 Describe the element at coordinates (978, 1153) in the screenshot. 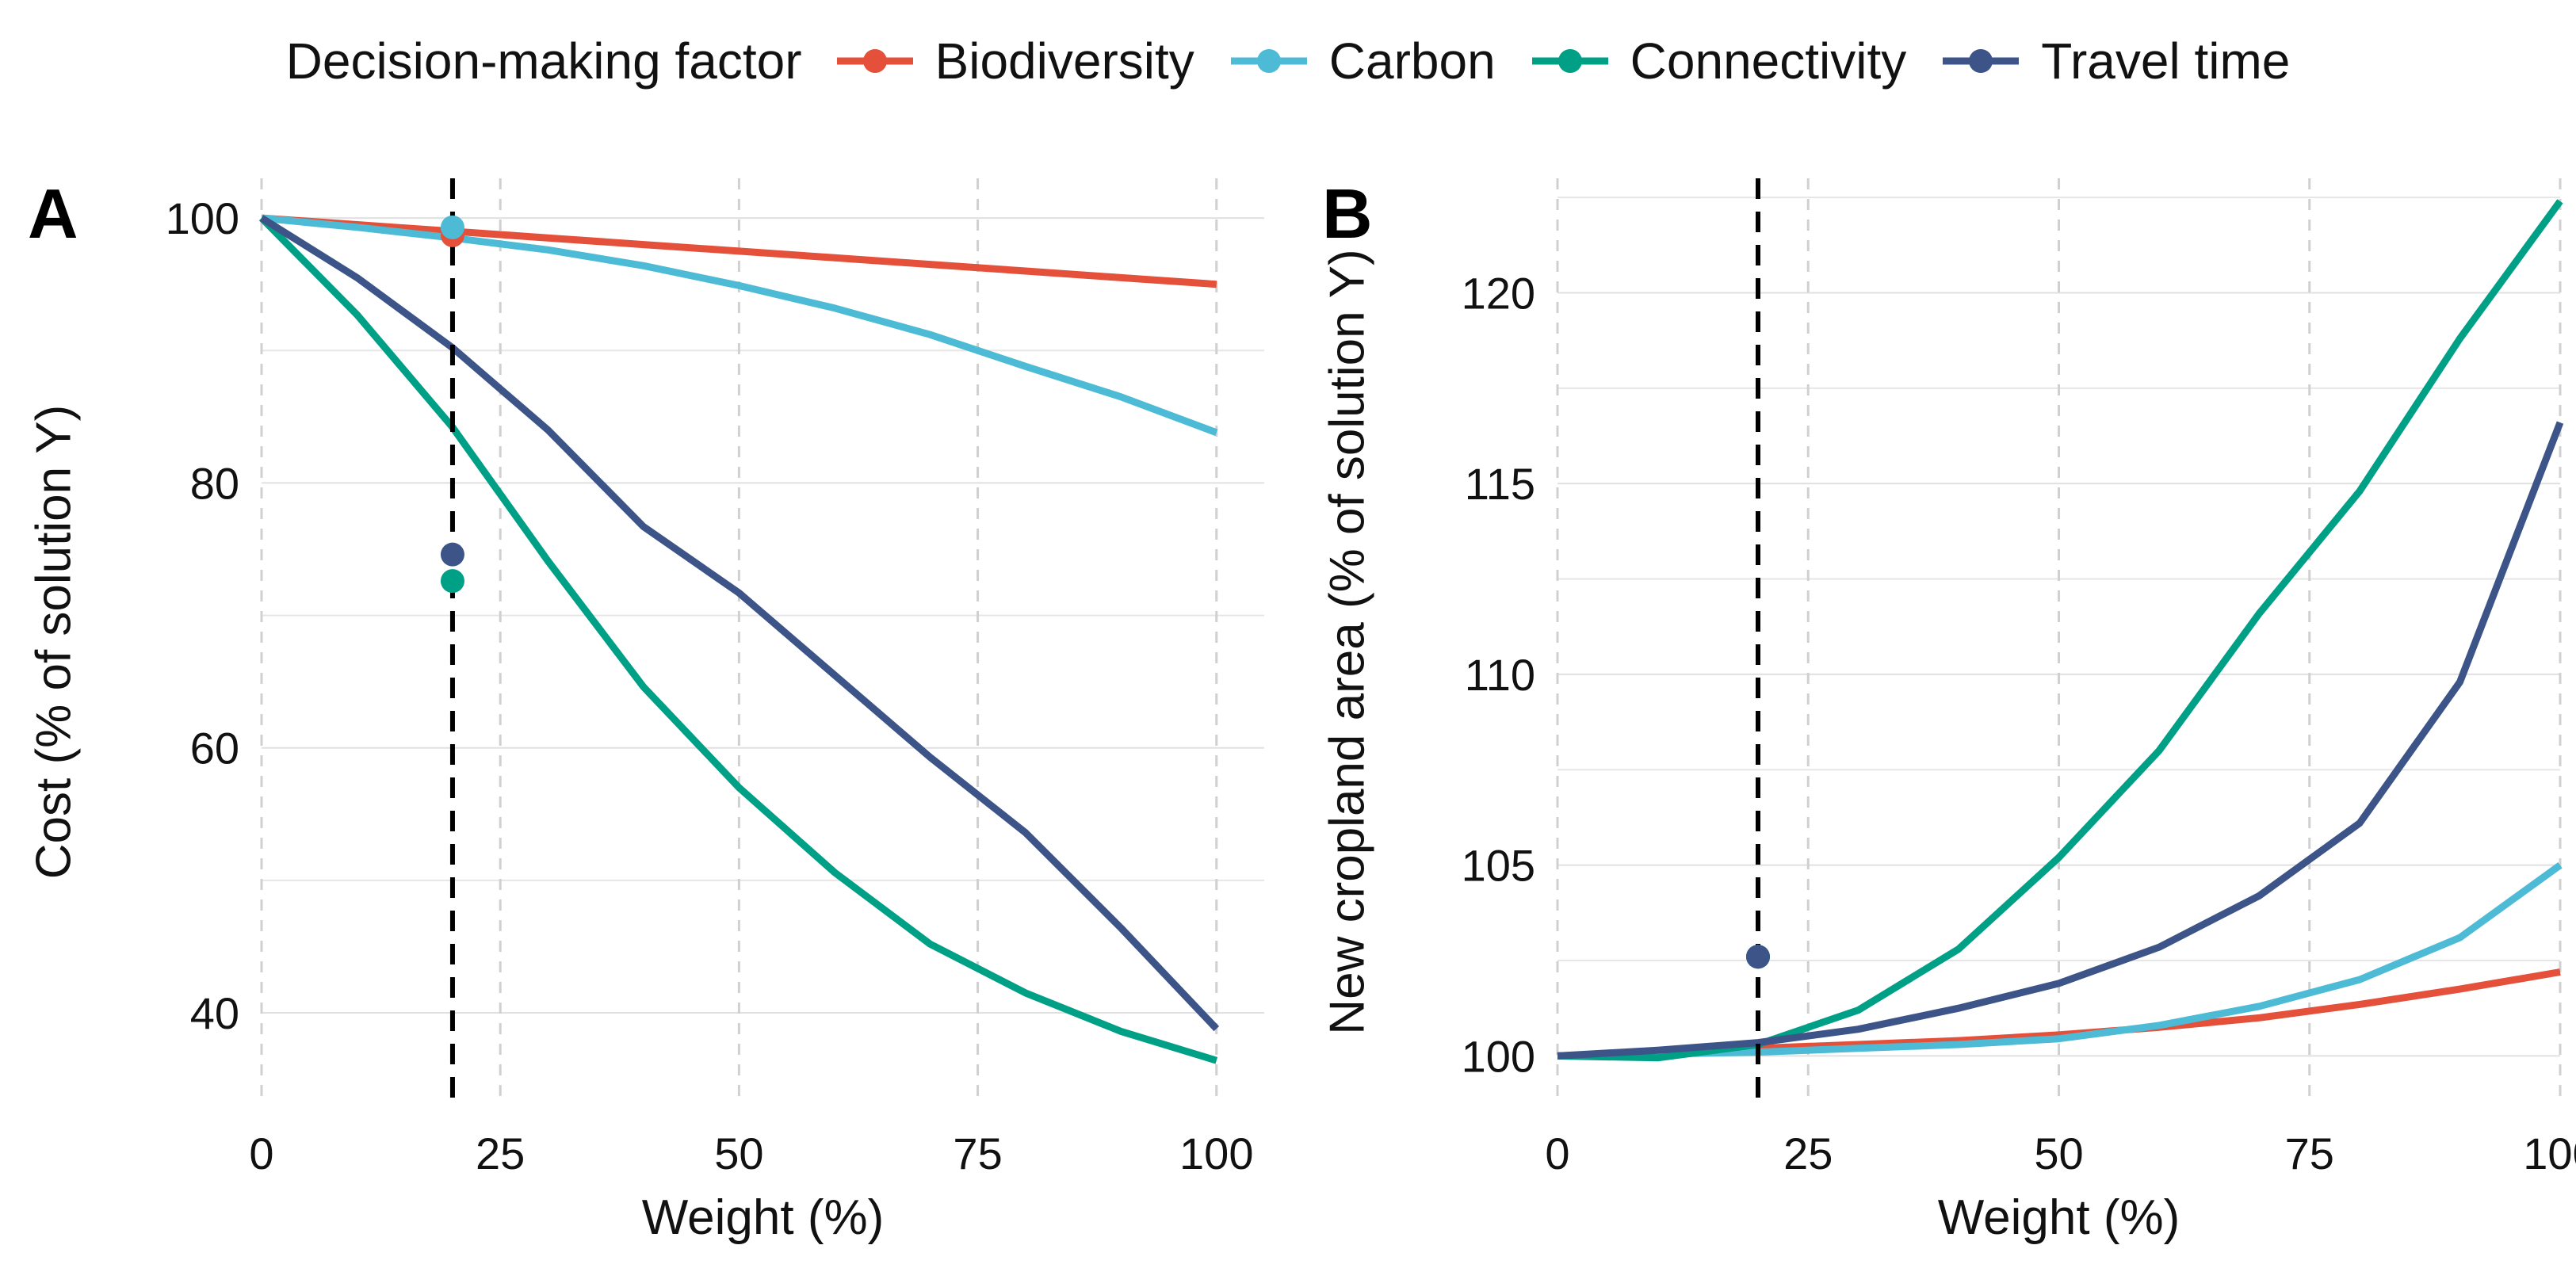

I see `panel-a-x-tick-label: 75` at that location.